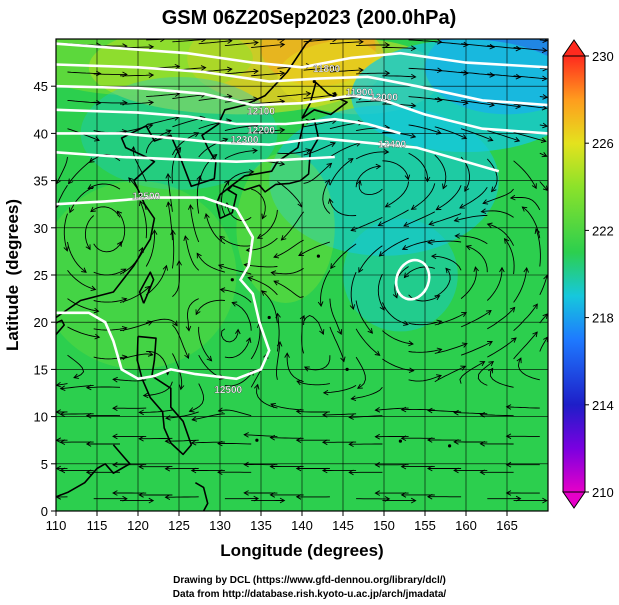 This screenshot has width=619, height=605. Describe the element at coordinates (425, 525) in the screenshot. I see `x-tick-label: 155` at that location.